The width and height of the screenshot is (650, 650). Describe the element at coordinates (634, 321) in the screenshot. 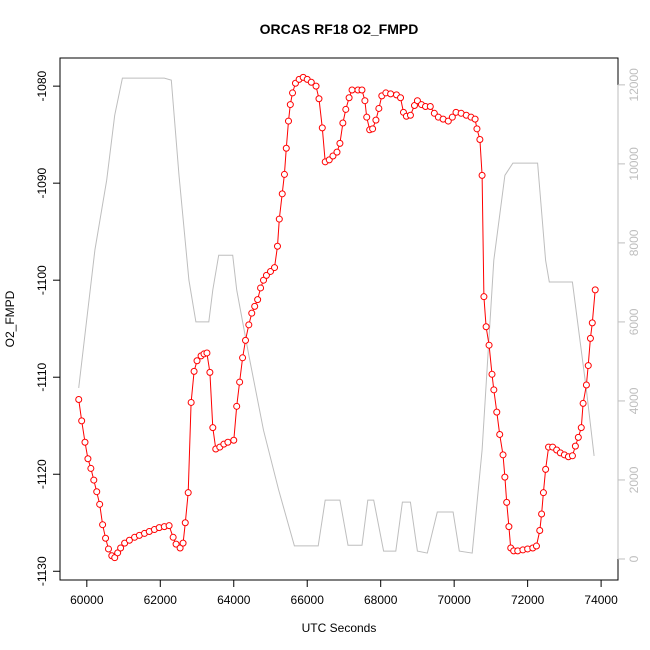

I see `y2-tick-label: 6000` at that location.